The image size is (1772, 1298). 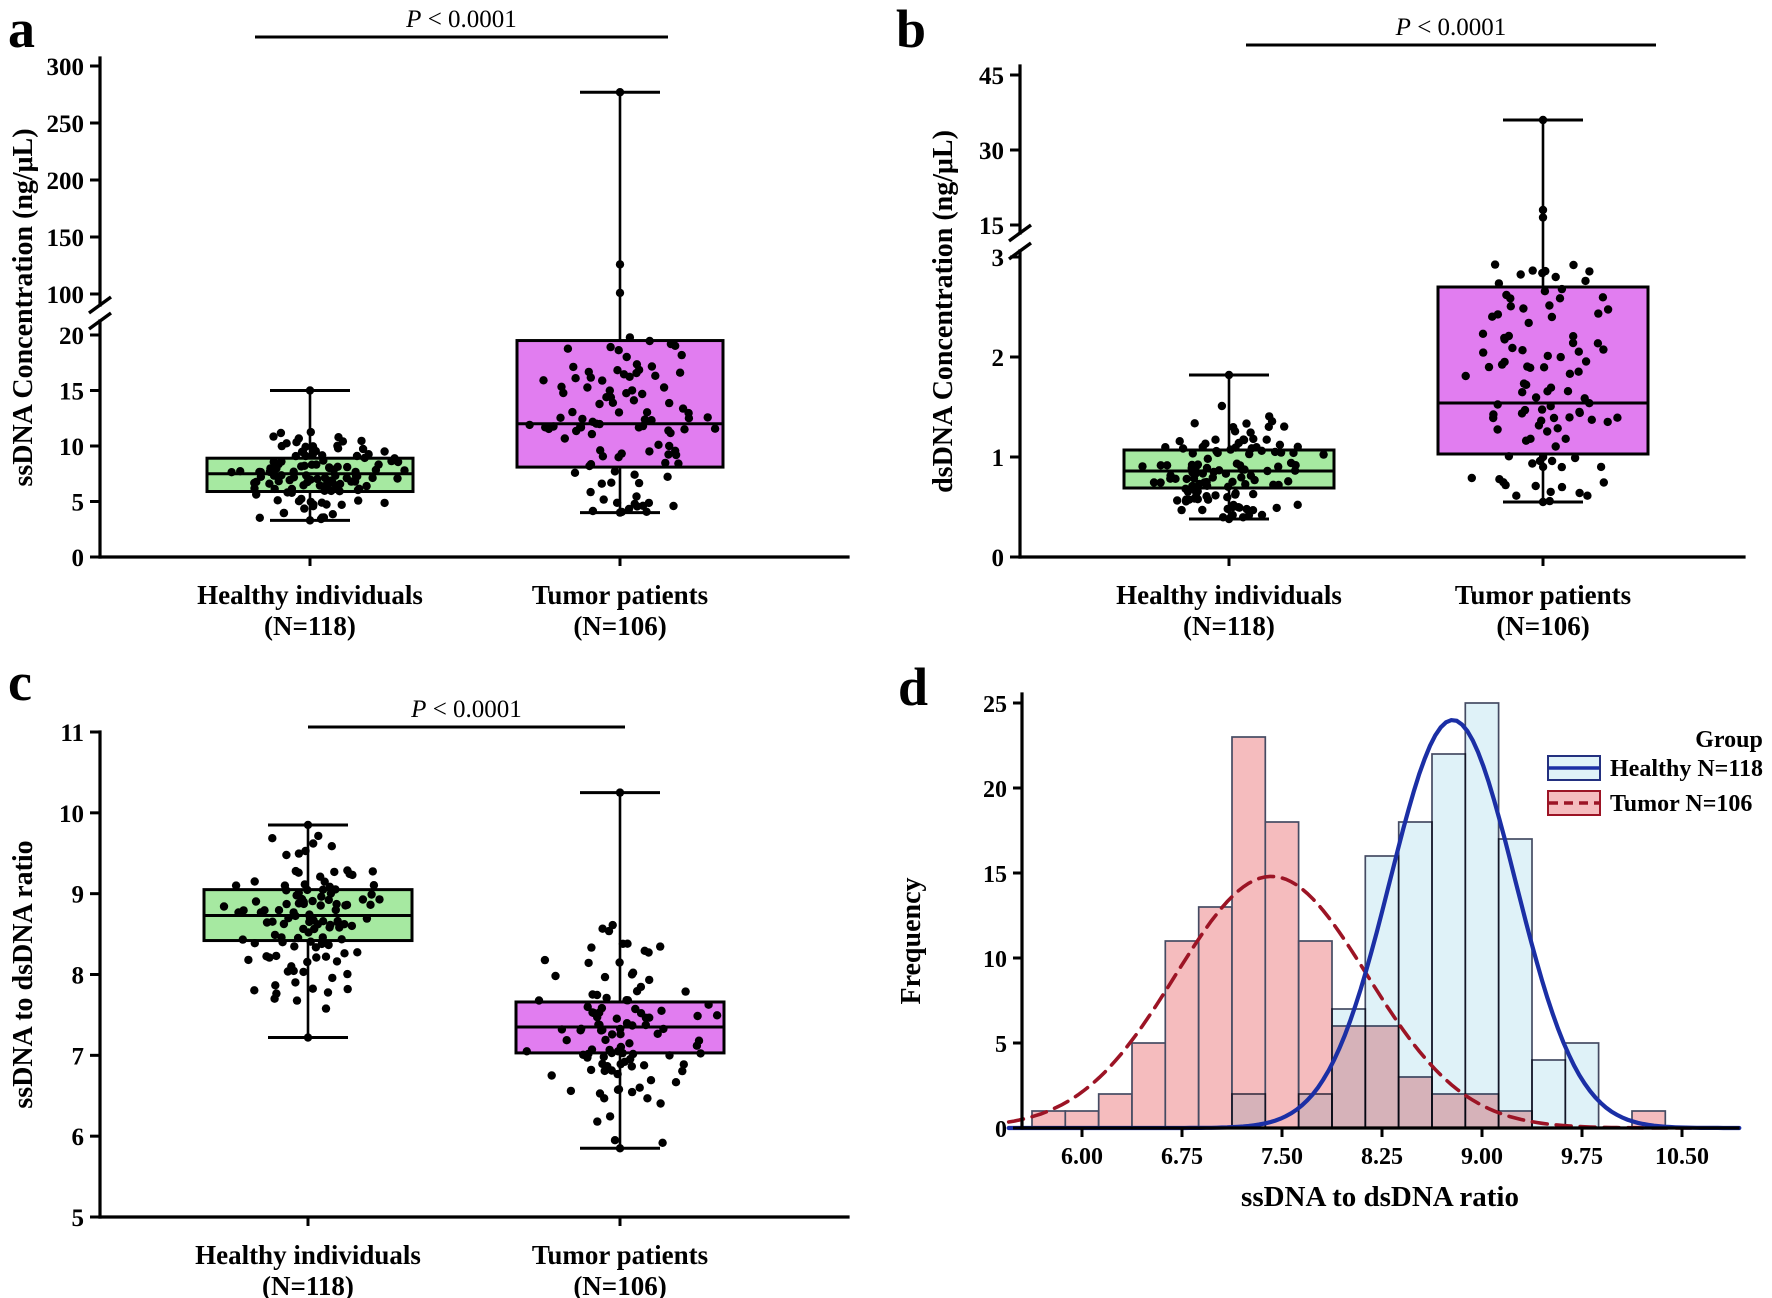 I want to click on svg-text: 25, so click(x=995, y=705).